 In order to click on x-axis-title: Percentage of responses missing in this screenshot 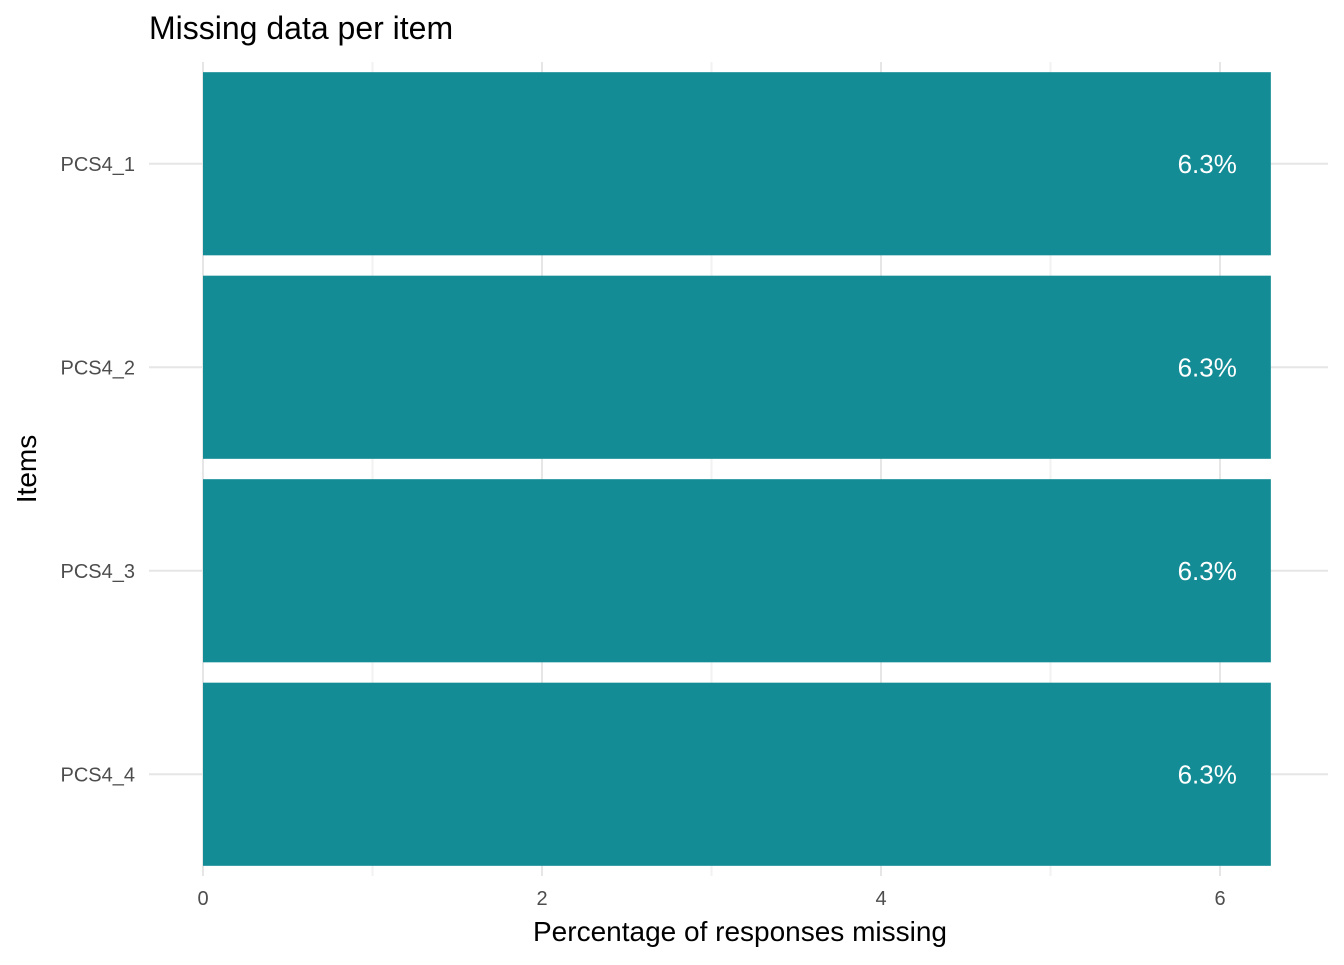, I will do `click(740, 931)`.